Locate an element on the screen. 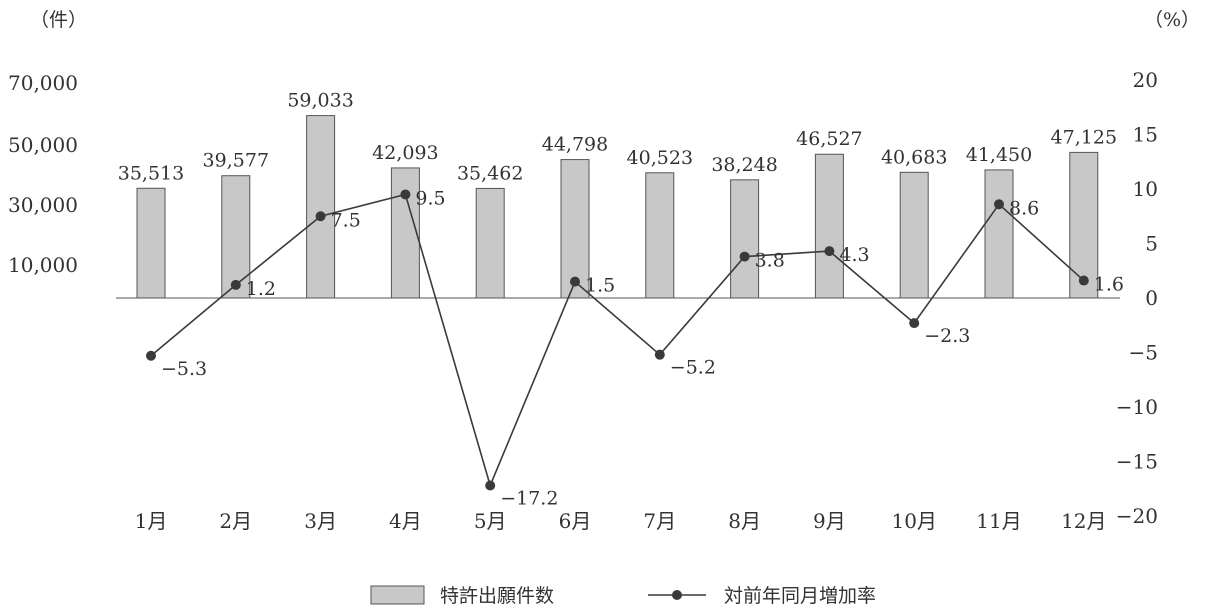 The width and height of the screenshot is (1207, 610). right-axis-tick-label: 20 is located at coordinates (1145, 80).